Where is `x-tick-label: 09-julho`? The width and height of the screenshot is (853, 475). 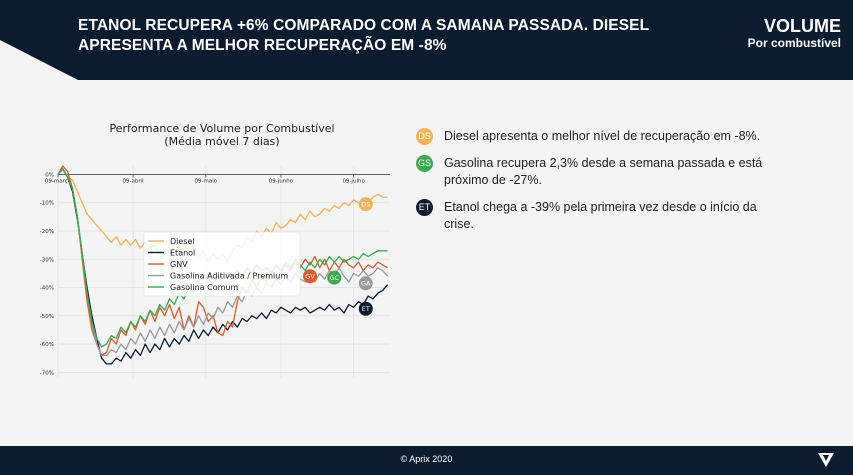 x-tick-label: 09-julho is located at coordinates (353, 181).